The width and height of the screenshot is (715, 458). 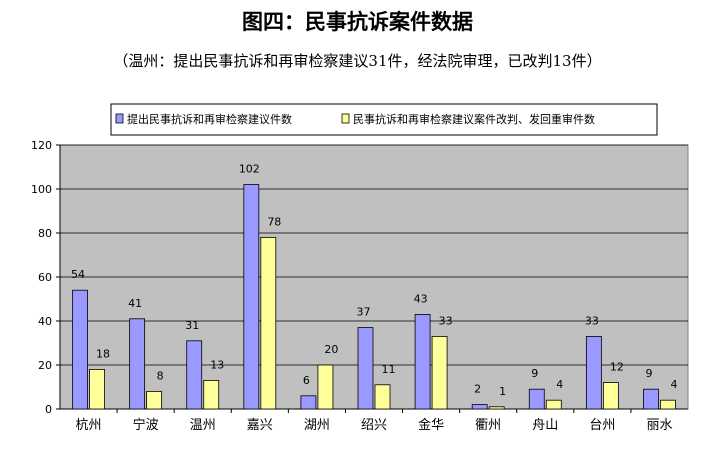 I want to click on data-label-series-2: 13, so click(x=217, y=364).